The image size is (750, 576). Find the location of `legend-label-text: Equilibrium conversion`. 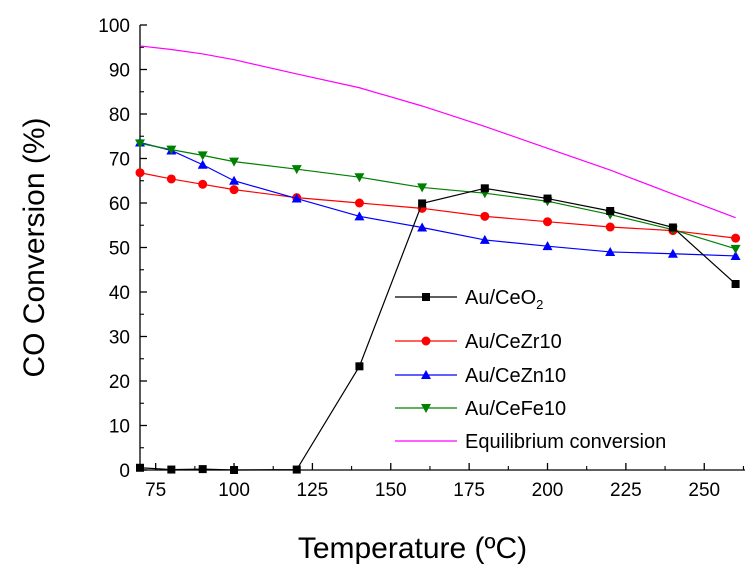

legend-label-text: Equilibrium conversion is located at coordinates (565, 442).